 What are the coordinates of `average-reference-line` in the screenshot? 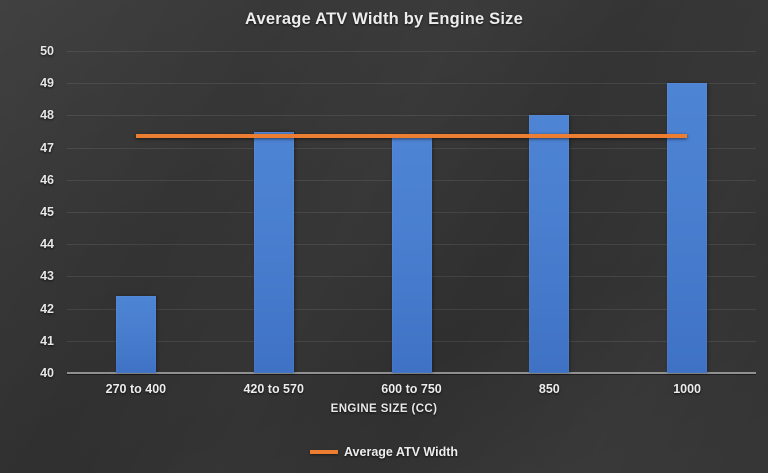 It's located at (411, 136).